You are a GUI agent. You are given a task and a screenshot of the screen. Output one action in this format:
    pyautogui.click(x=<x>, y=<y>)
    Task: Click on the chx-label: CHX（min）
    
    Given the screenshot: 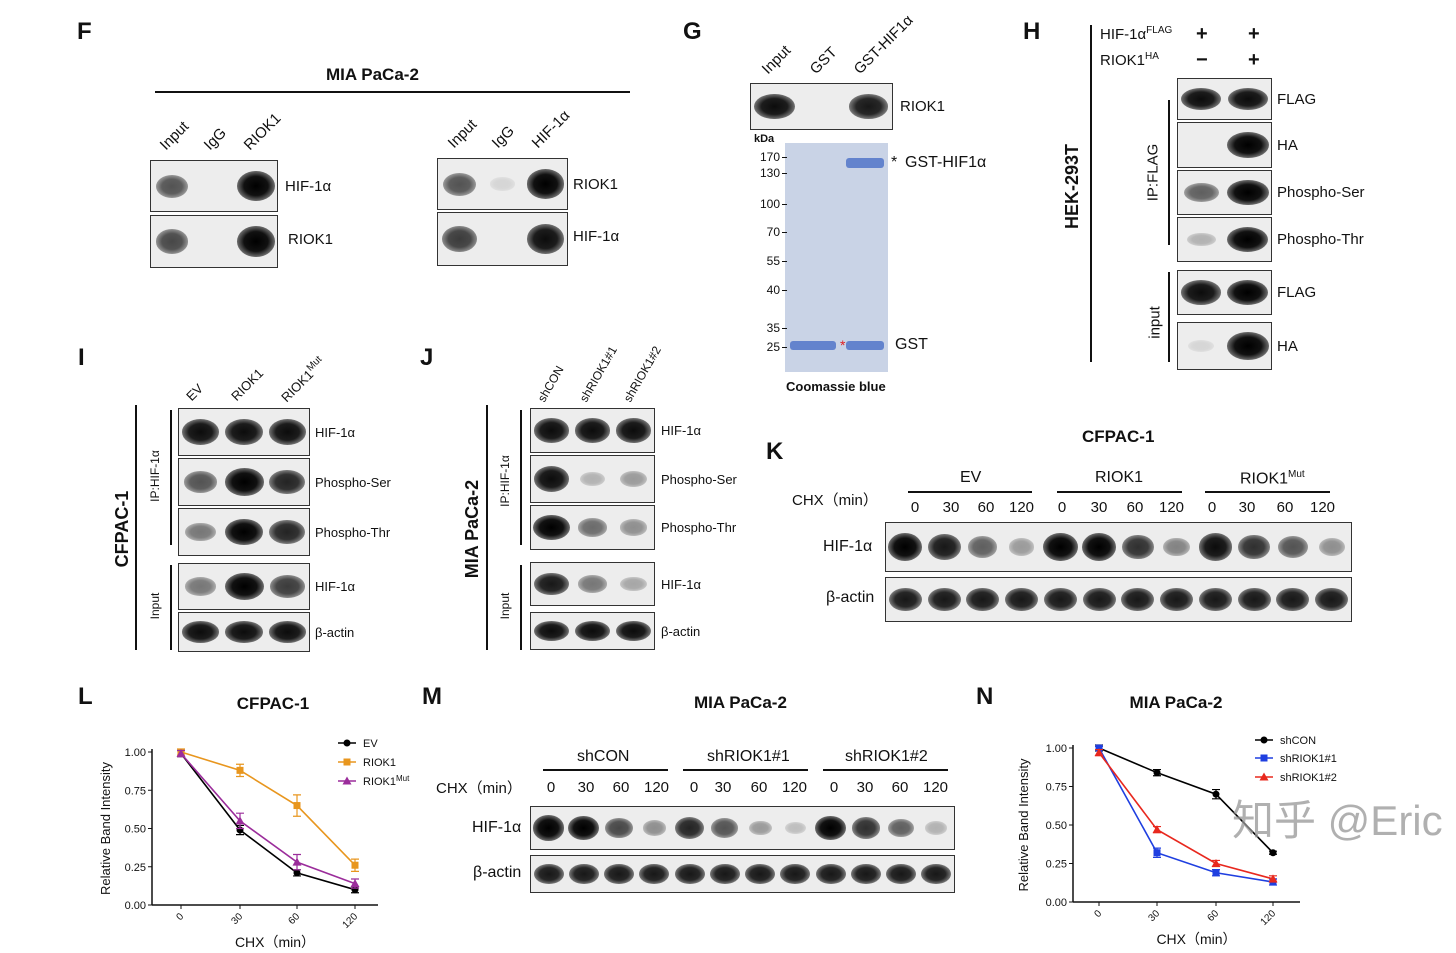 What is the action you would take?
    pyautogui.click(x=479, y=788)
    